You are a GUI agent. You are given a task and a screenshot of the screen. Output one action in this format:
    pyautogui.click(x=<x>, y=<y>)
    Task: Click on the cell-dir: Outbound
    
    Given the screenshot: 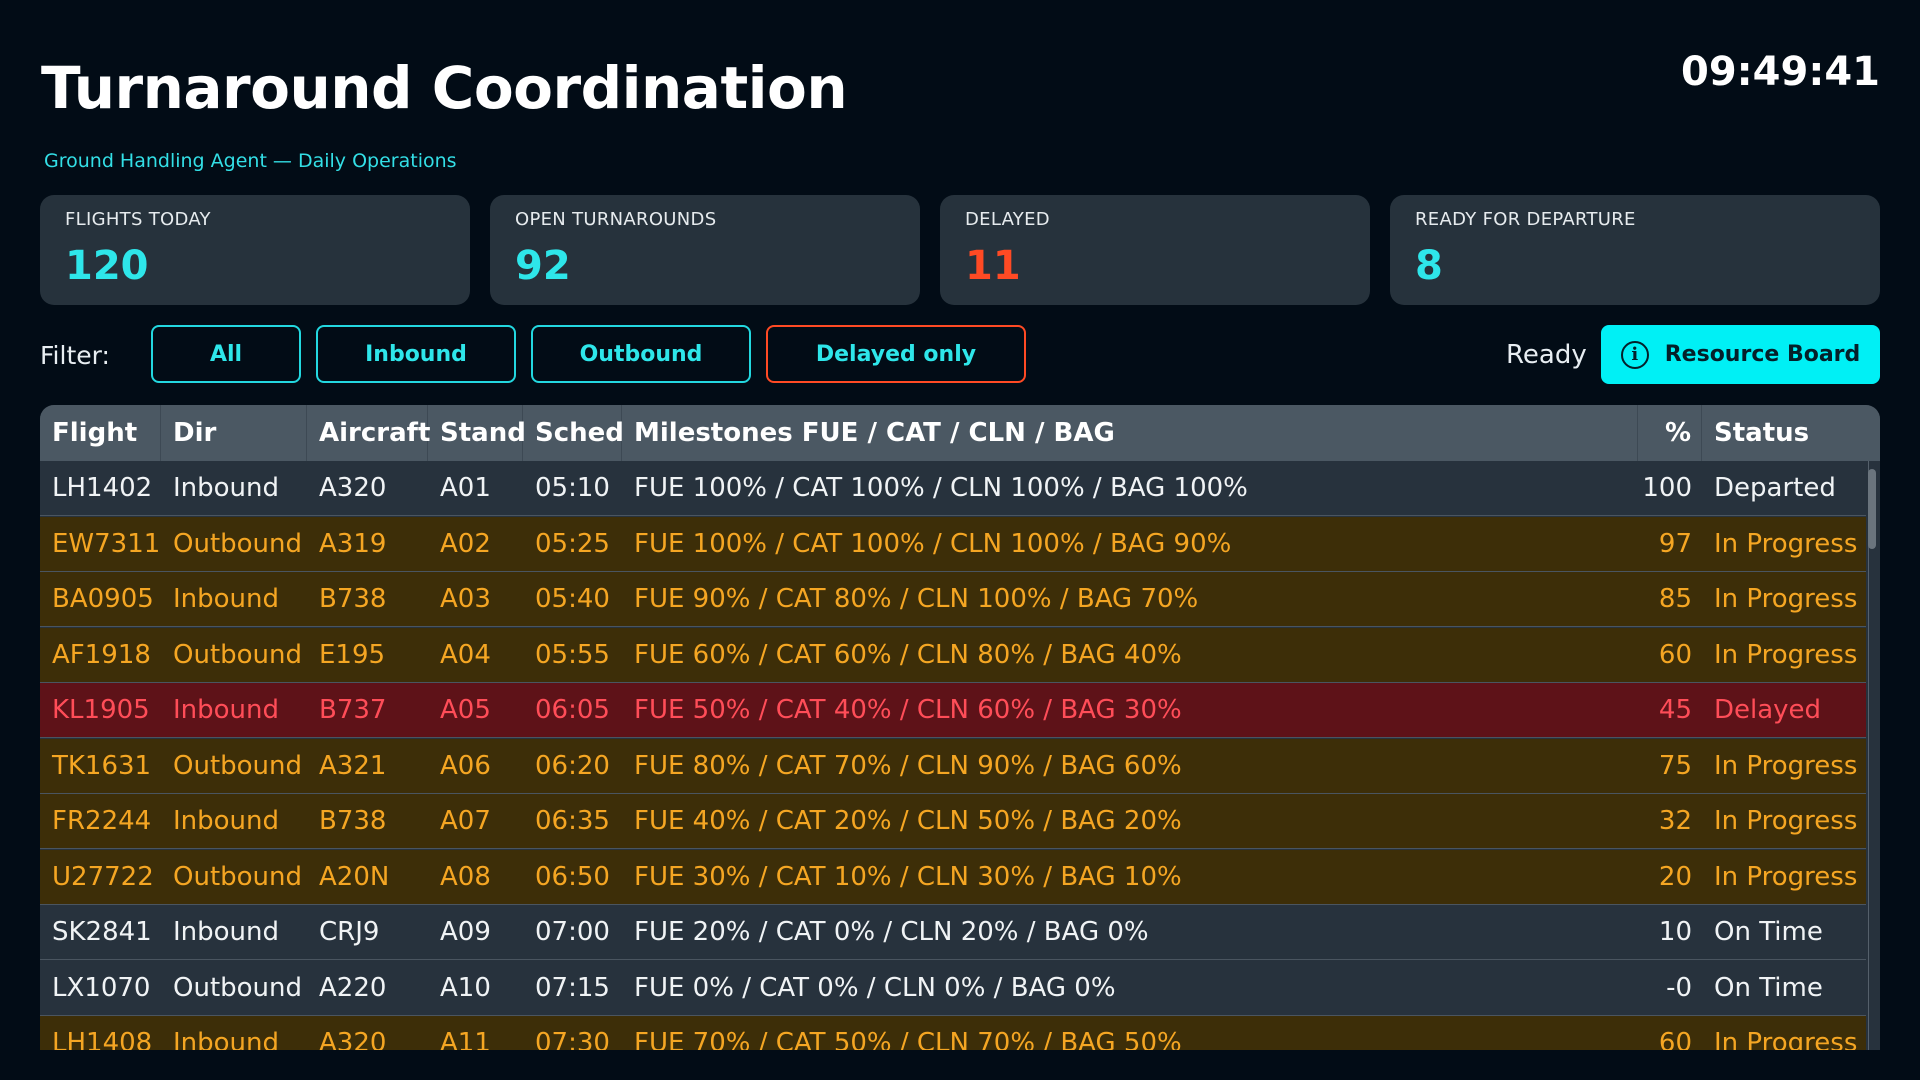 What is the action you would take?
    pyautogui.click(x=238, y=765)
    